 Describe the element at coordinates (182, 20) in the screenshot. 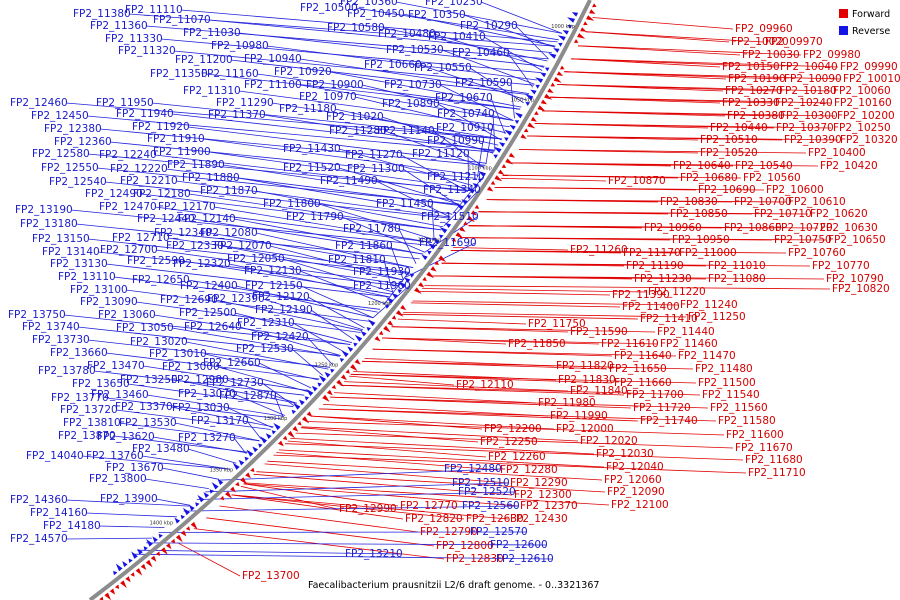

I see `reverse-gene-label: FP2_11070` at that location.